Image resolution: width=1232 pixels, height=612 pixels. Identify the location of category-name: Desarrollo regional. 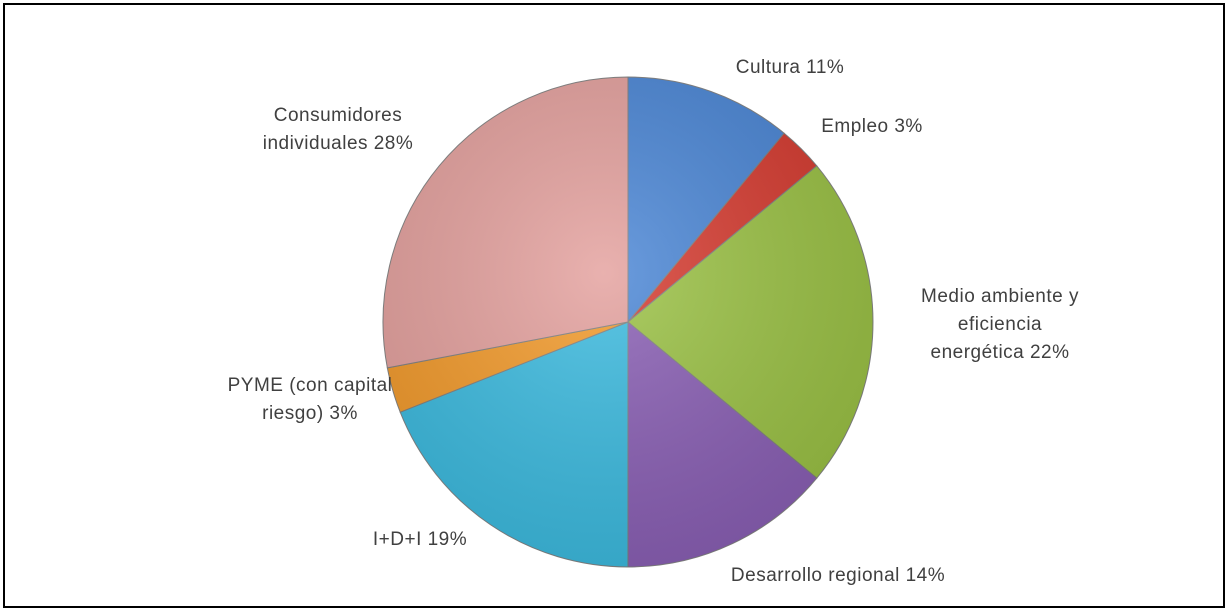
(815, 575).